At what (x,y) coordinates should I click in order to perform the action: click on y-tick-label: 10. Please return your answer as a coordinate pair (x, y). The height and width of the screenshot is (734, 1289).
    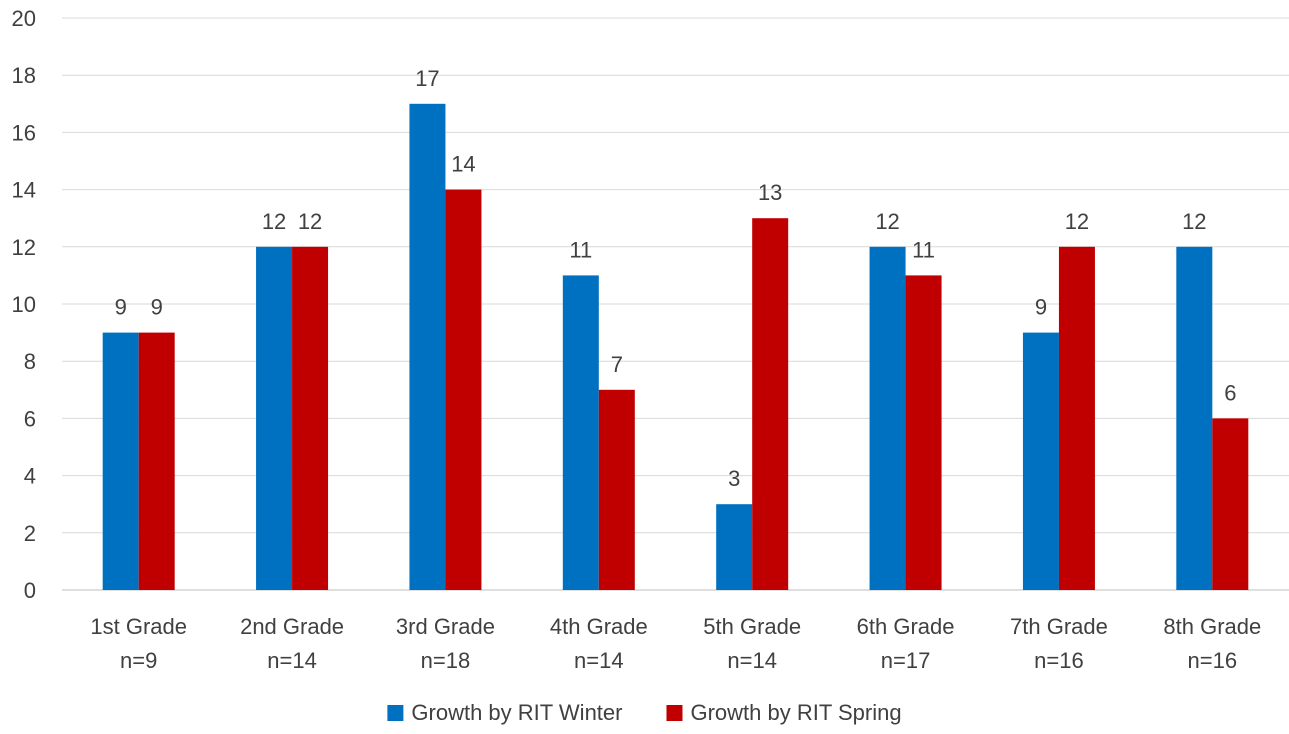
    Looking at the image, I should click on (24, 304).